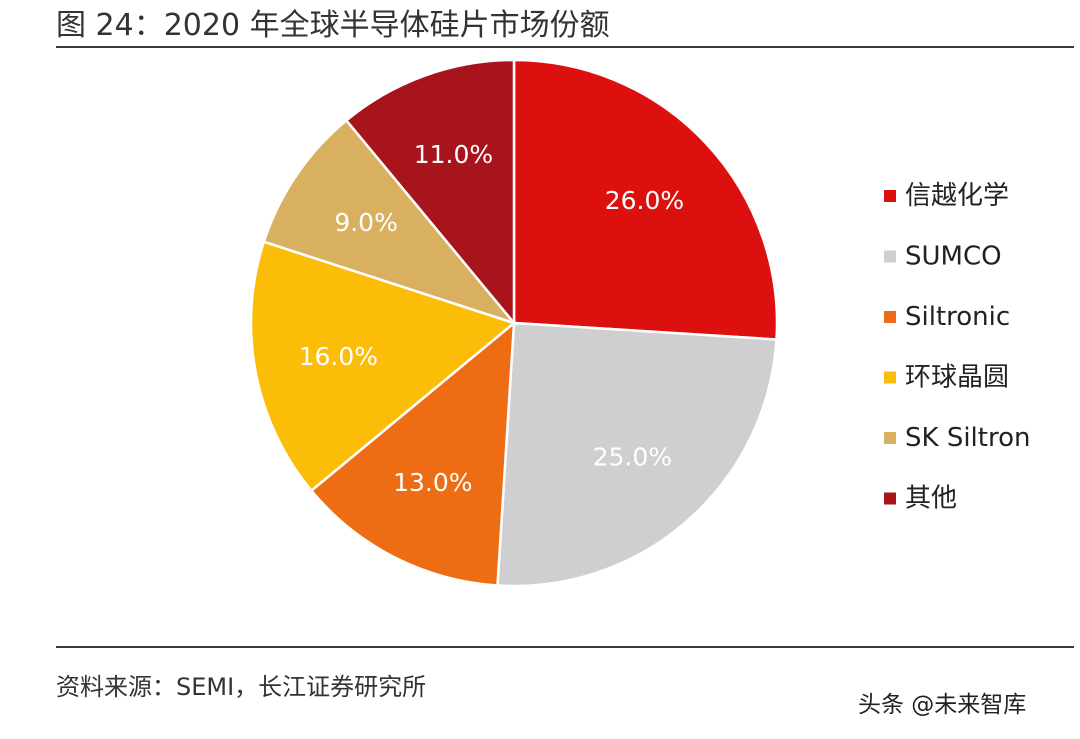  Describe the element at coordinates (333, 25) in the screenshot. I see `chart-title: 图 24：2020 年全球半导体硅片市场份额` at that location.